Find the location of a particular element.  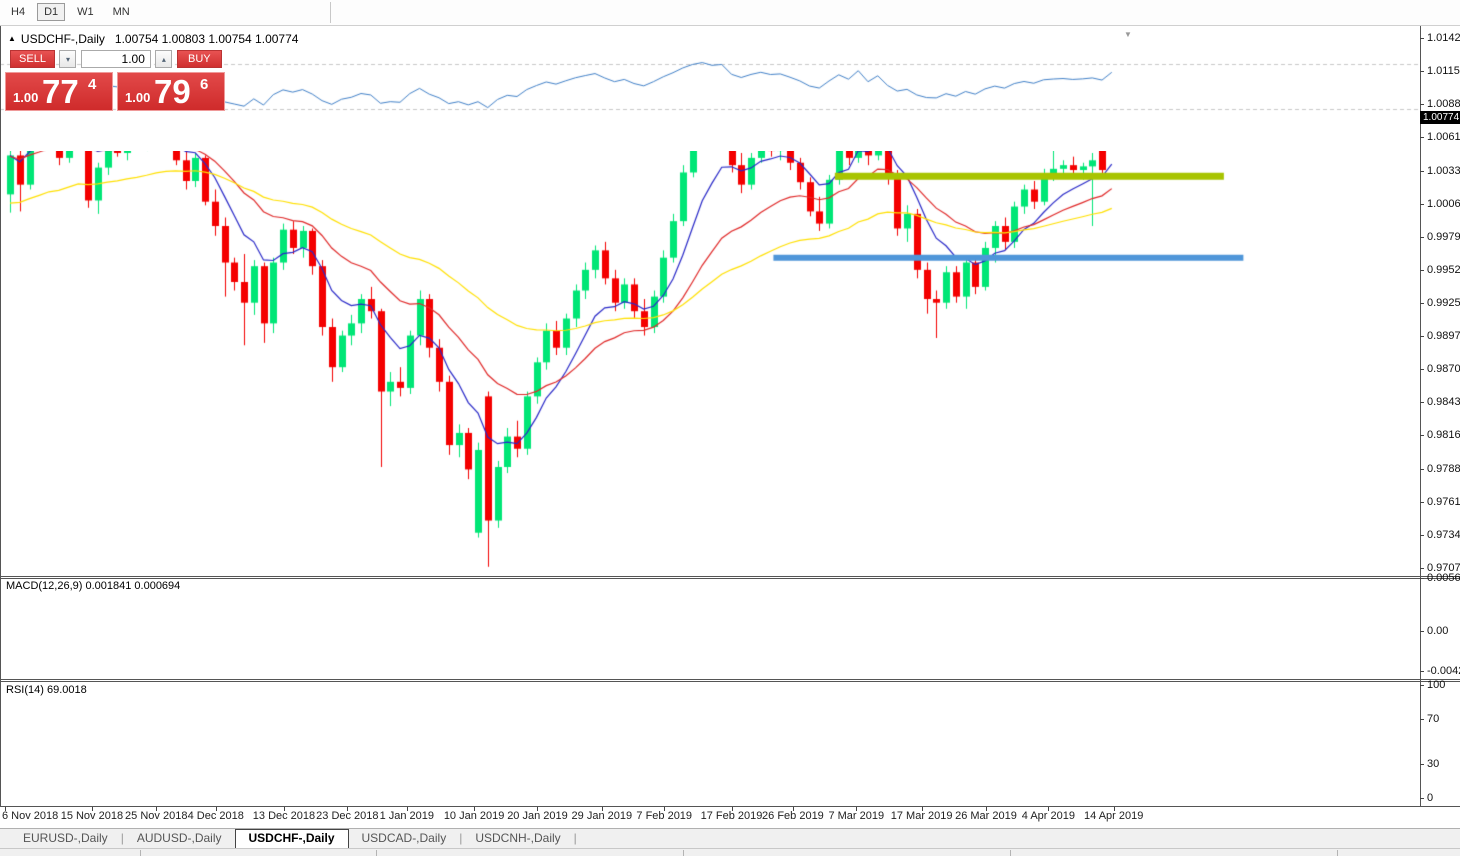

date-axis-label: 20 Jan 2019 is located at coordinates (537, 816).